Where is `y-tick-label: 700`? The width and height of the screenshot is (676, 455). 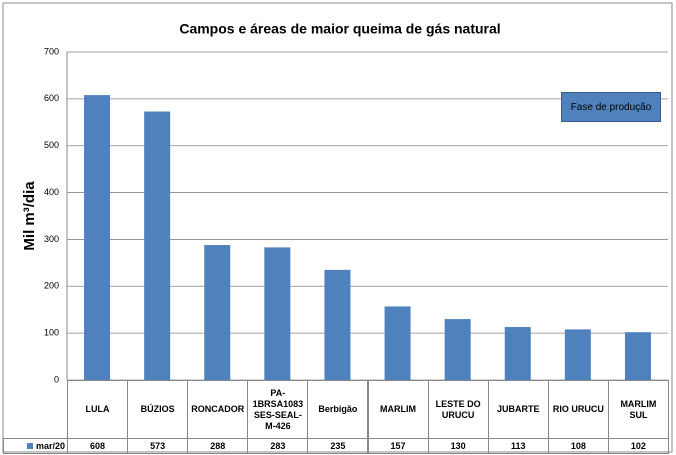 y-tick-label: 700 is located at coordinates (51, 51).